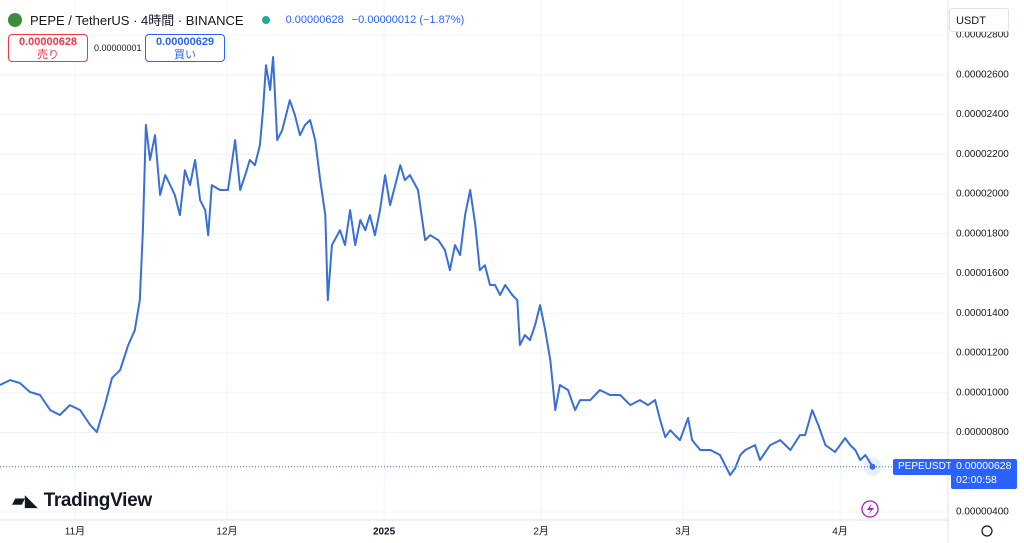 The height and width of the screenshot is (543, 1024). What do you see at coordinates (48, 55) in the screenshot?
I see `sell-label: 売り` at bounding box center [48, 55].